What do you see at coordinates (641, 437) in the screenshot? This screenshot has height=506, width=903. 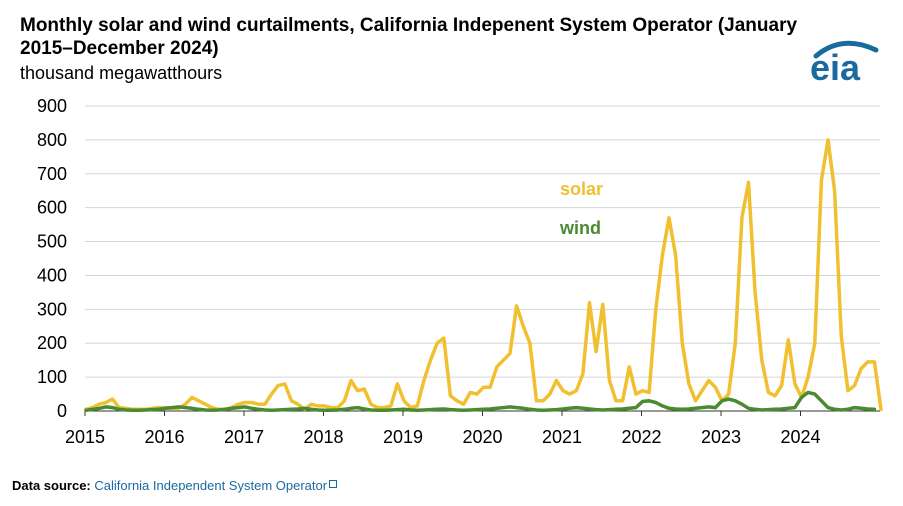 I see `x-tick-label: 2022` at bounding box center [641, 437].